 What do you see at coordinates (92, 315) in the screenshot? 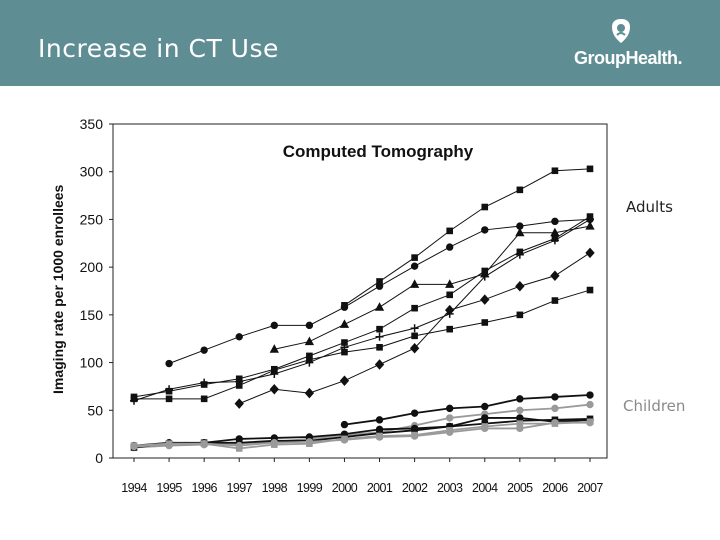
I see `y-tick-label: 150` at bounding box center [92, 315].